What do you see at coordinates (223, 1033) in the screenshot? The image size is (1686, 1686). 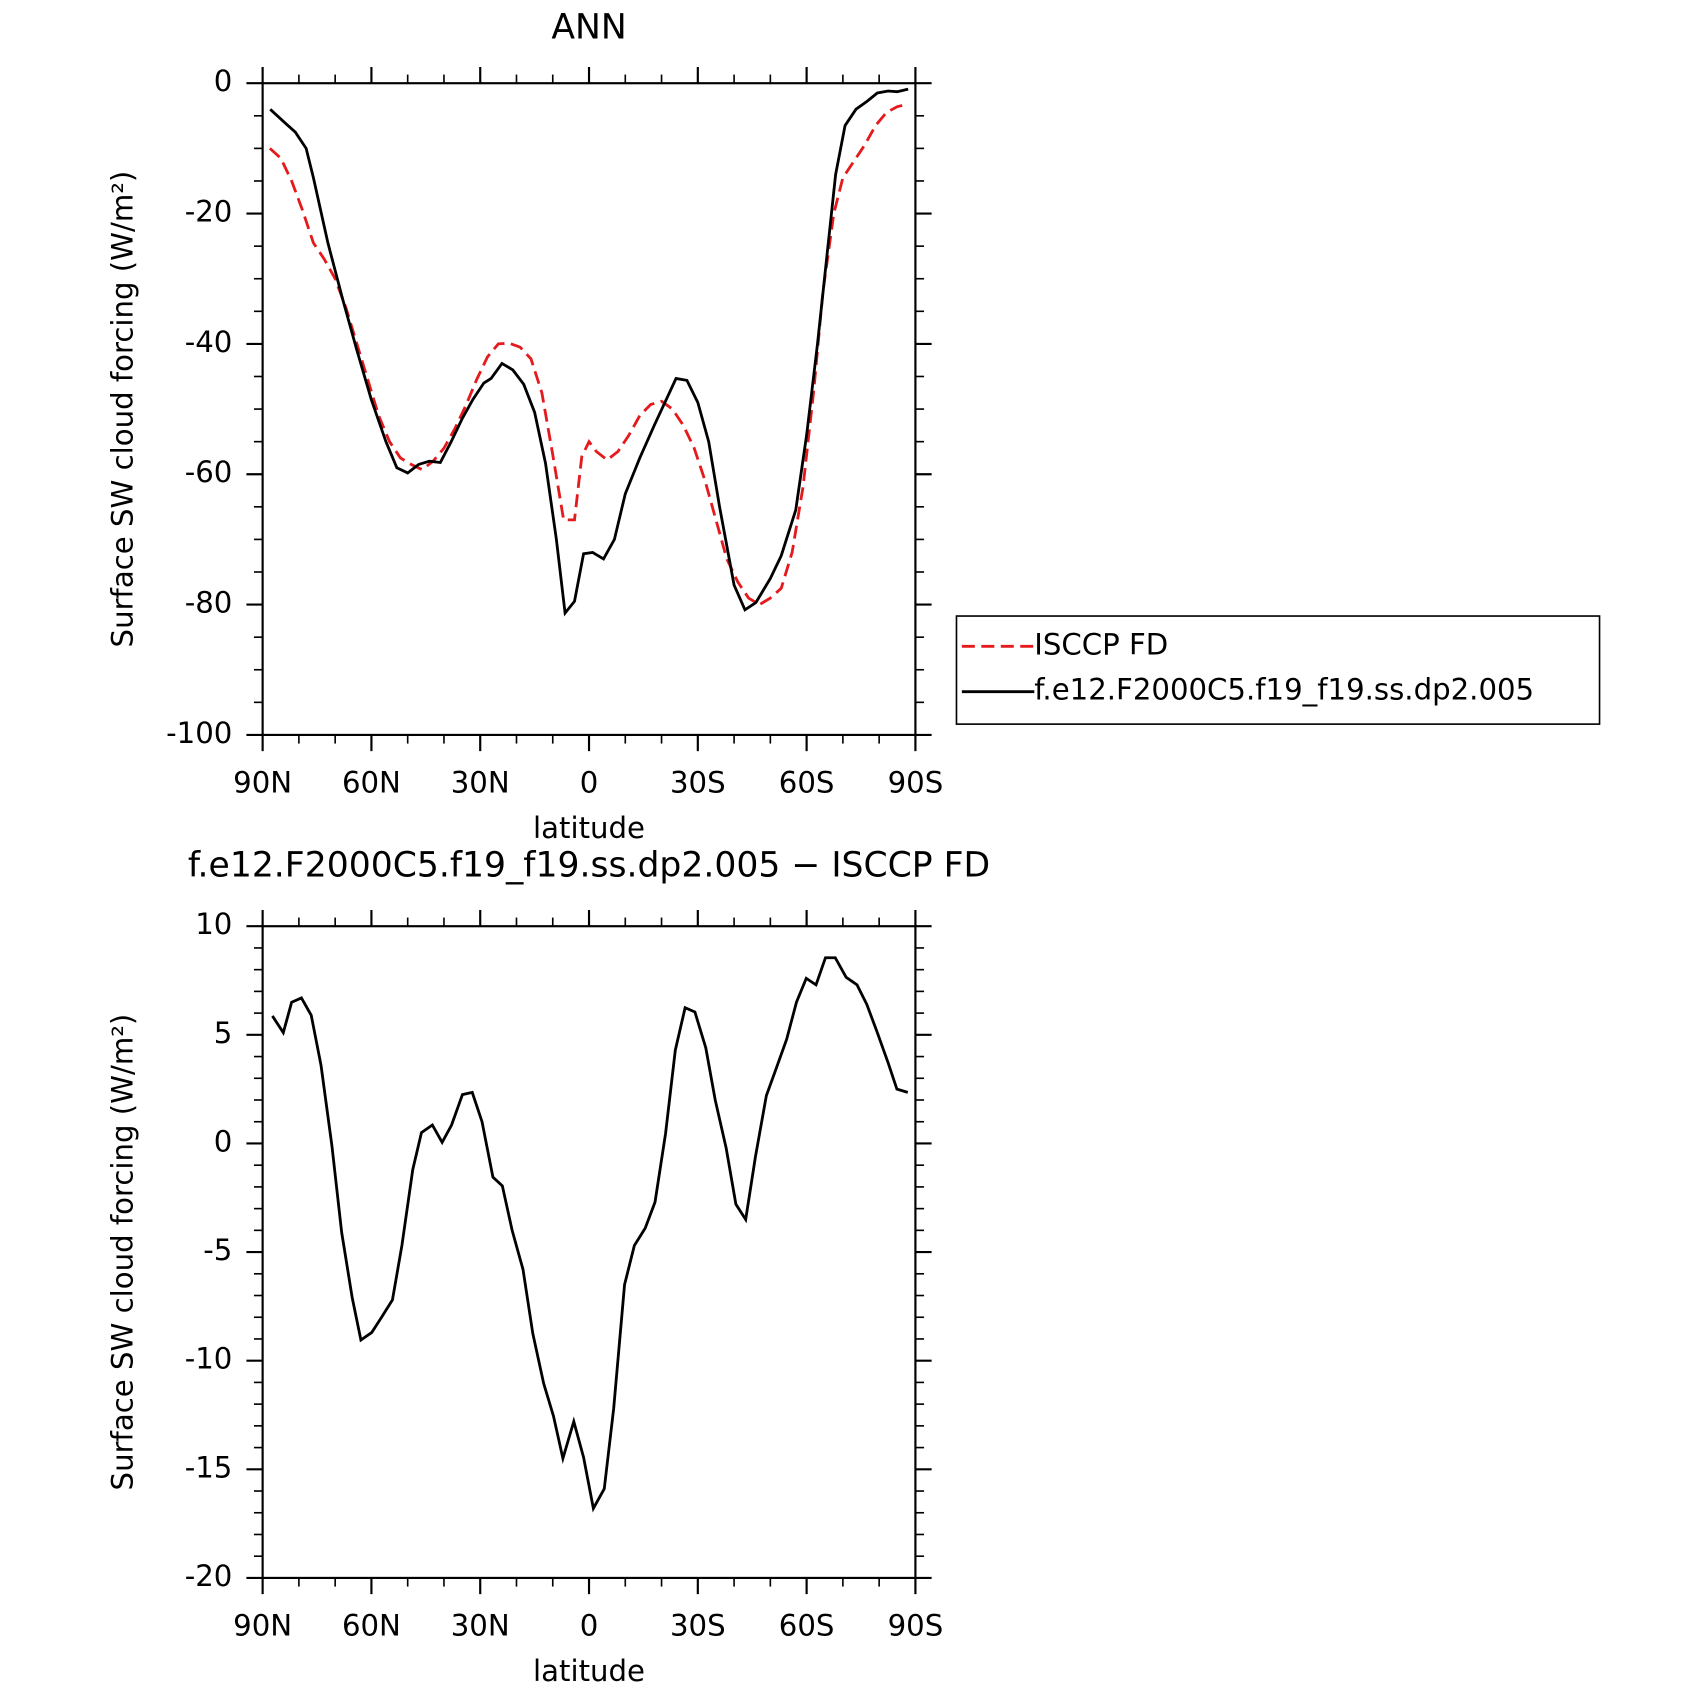 I see `y-tick-label: 5` at bounding box center [223, 1033].